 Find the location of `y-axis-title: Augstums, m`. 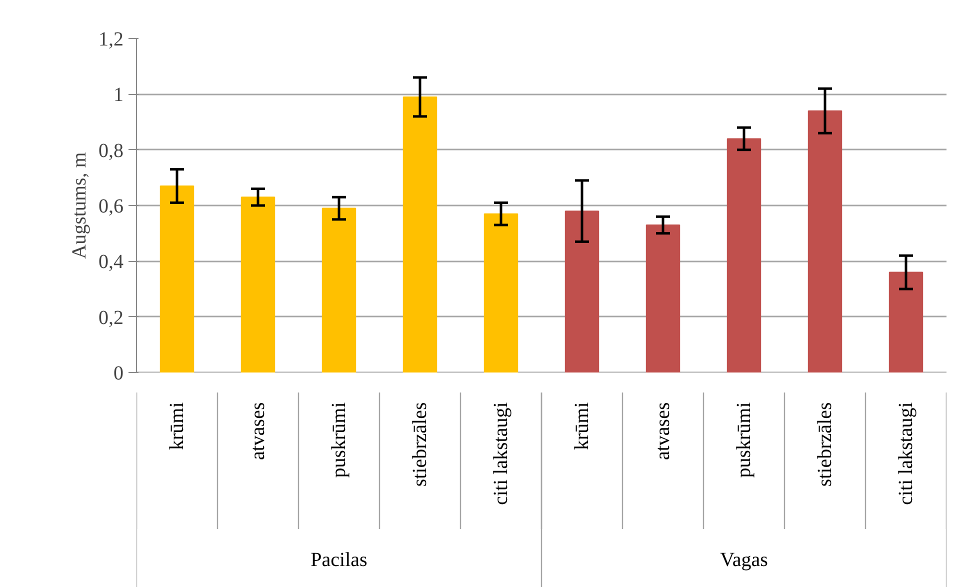

y-axis-title: Augstums, m is located at coordinates (79, 205).